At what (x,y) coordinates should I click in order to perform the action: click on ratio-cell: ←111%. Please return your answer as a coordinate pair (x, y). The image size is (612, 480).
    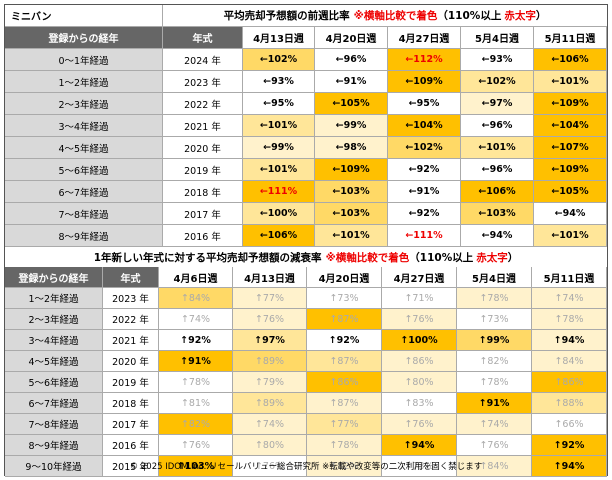
    Looking at the image, I should click on (424, 236).